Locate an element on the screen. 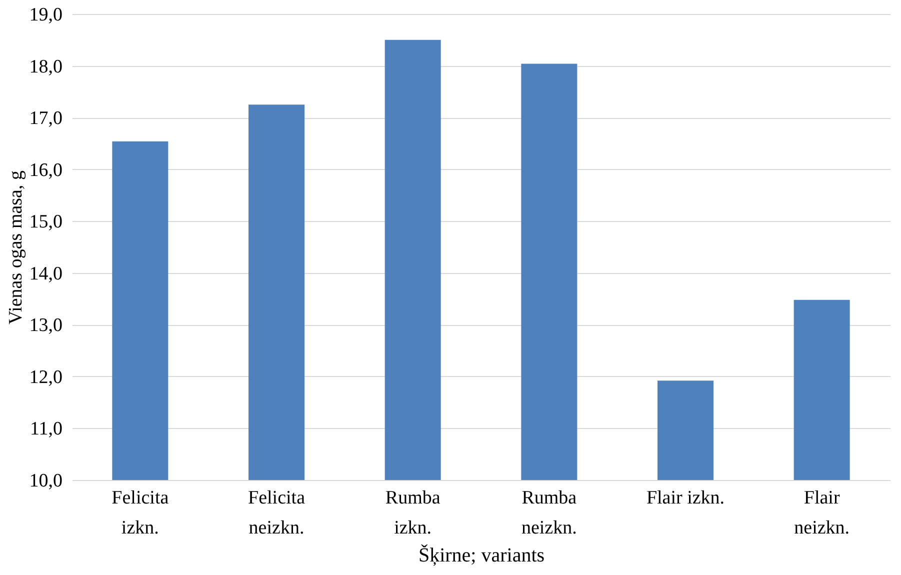  x-axis-title: Šķirne; variants is located at coordinates (481, 555).